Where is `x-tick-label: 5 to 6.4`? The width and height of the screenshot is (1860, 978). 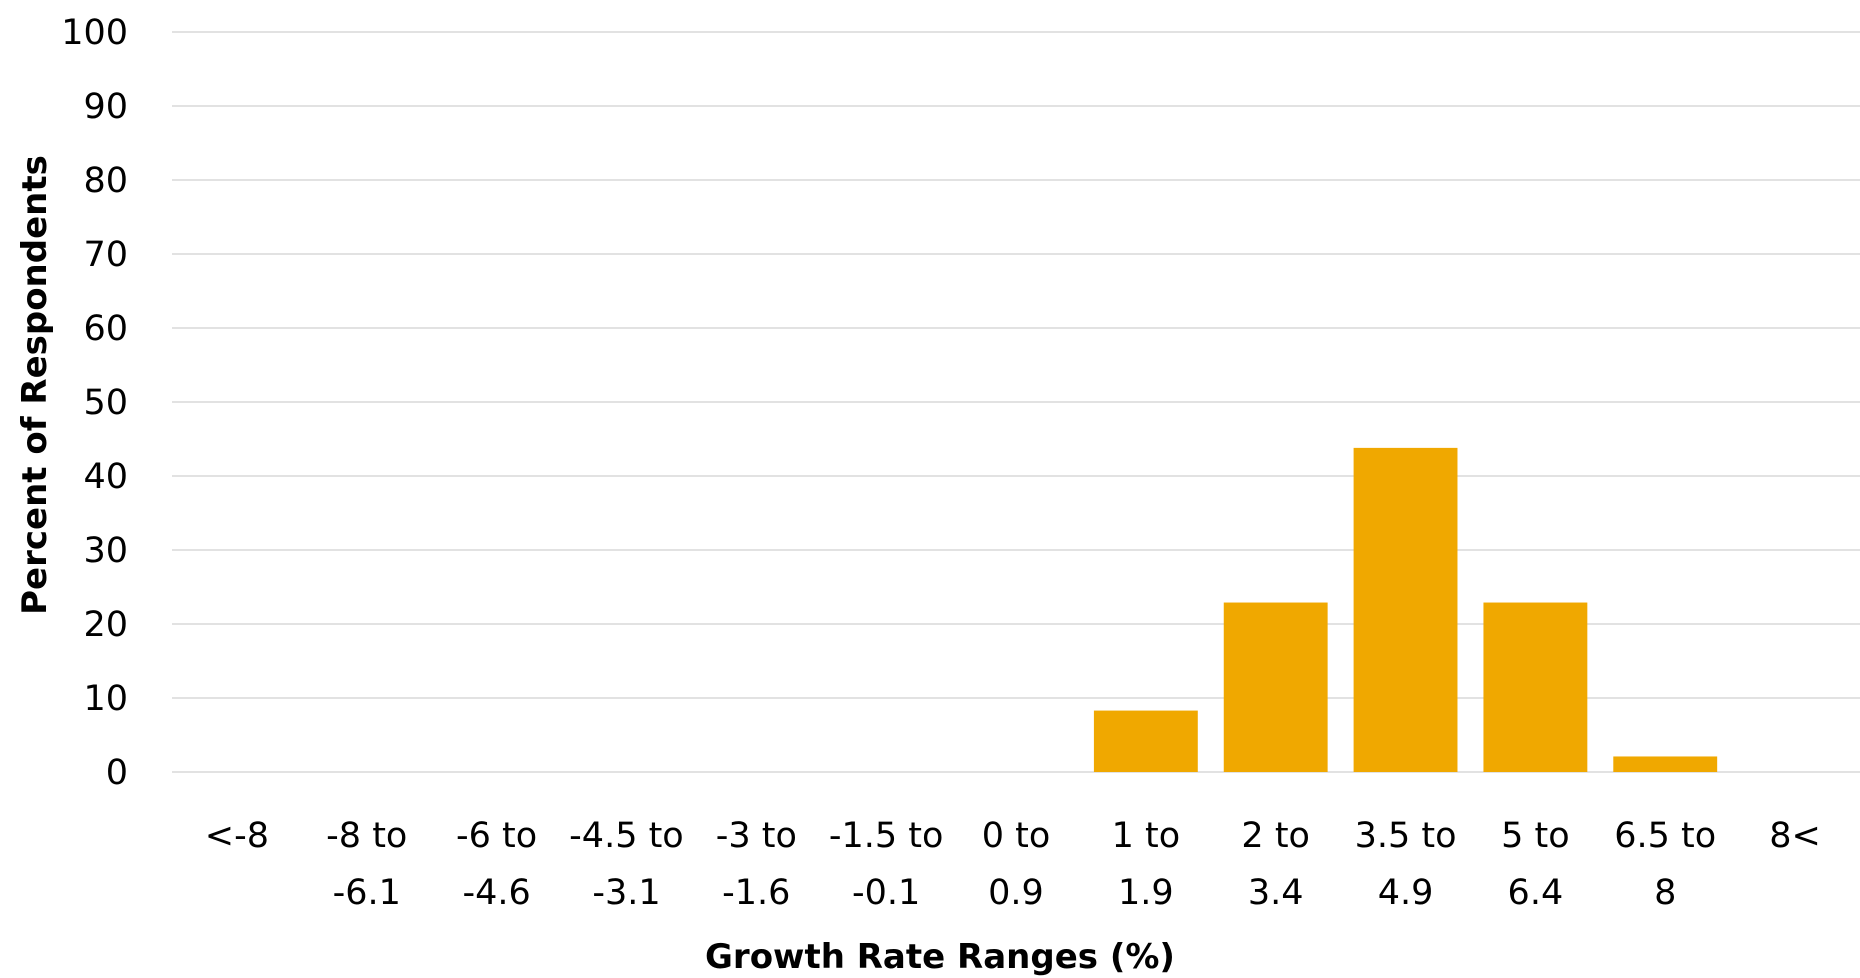 x-tick-label: 5 to 6.4 is located at coordinates (1535, 864).